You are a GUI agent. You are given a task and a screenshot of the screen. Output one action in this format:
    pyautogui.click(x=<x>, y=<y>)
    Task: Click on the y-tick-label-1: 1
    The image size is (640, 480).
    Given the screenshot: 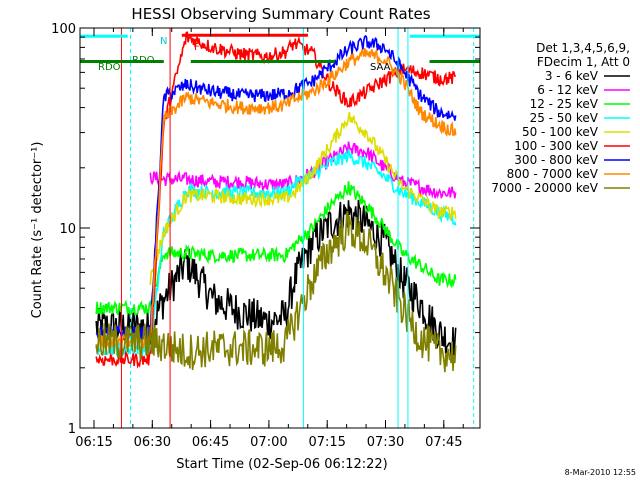 What is the action you would take?
    pyautogui.click(x=72, y=429)
    